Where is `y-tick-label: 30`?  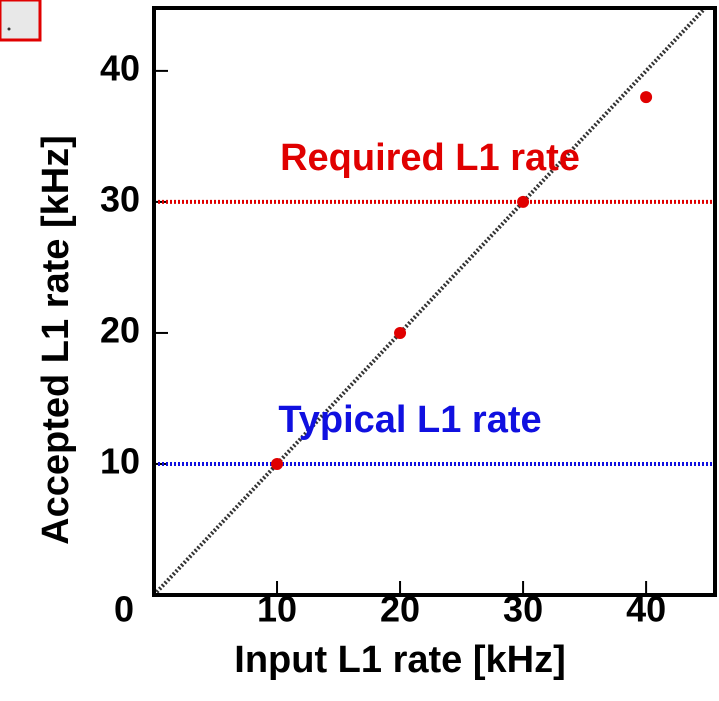 y-tick-label: 30 is located at coordinates (120, 198).